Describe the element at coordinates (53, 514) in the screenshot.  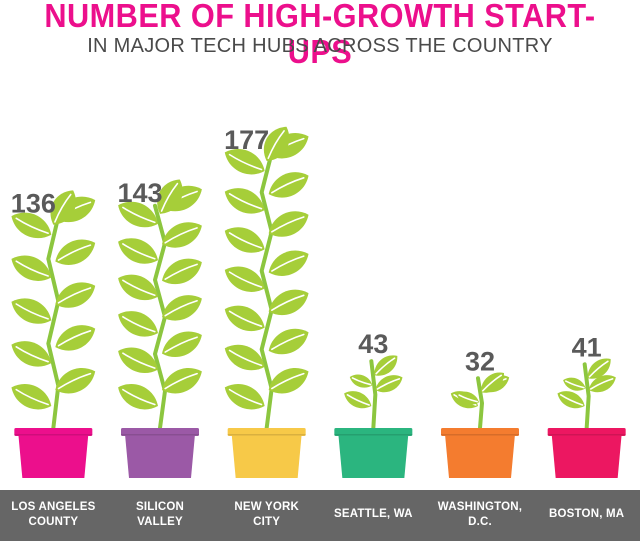
I see `category-label: LOS ANGELES COUNTY` at that location.